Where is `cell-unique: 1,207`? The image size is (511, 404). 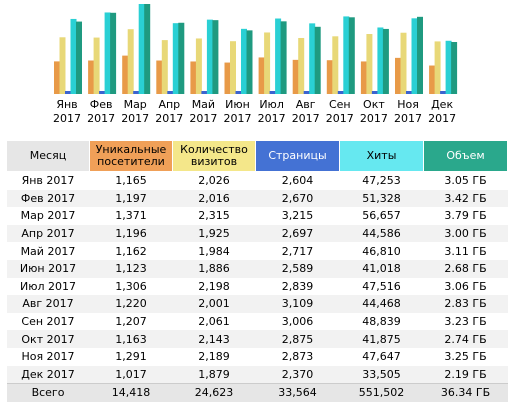
cell-unique: 1,207 is located at coordinates (131, 321).